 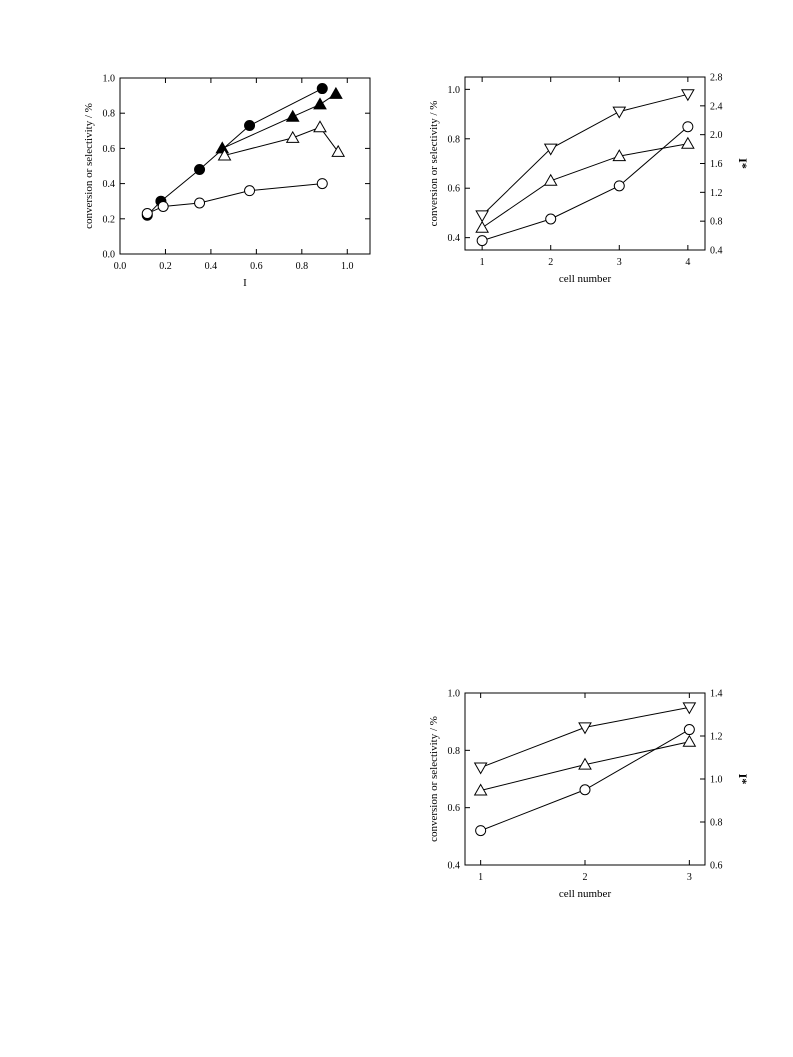 I want to click on x-tick-label: 0.8, so click(x=302, y=266).